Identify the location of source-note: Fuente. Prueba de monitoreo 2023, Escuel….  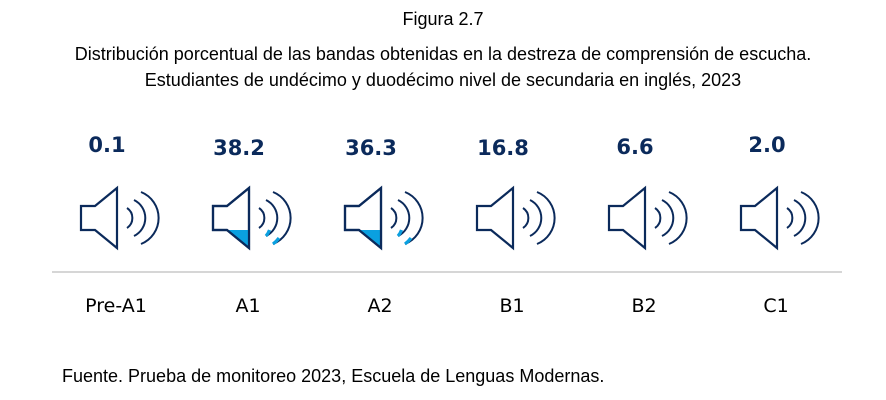
(333, 376).